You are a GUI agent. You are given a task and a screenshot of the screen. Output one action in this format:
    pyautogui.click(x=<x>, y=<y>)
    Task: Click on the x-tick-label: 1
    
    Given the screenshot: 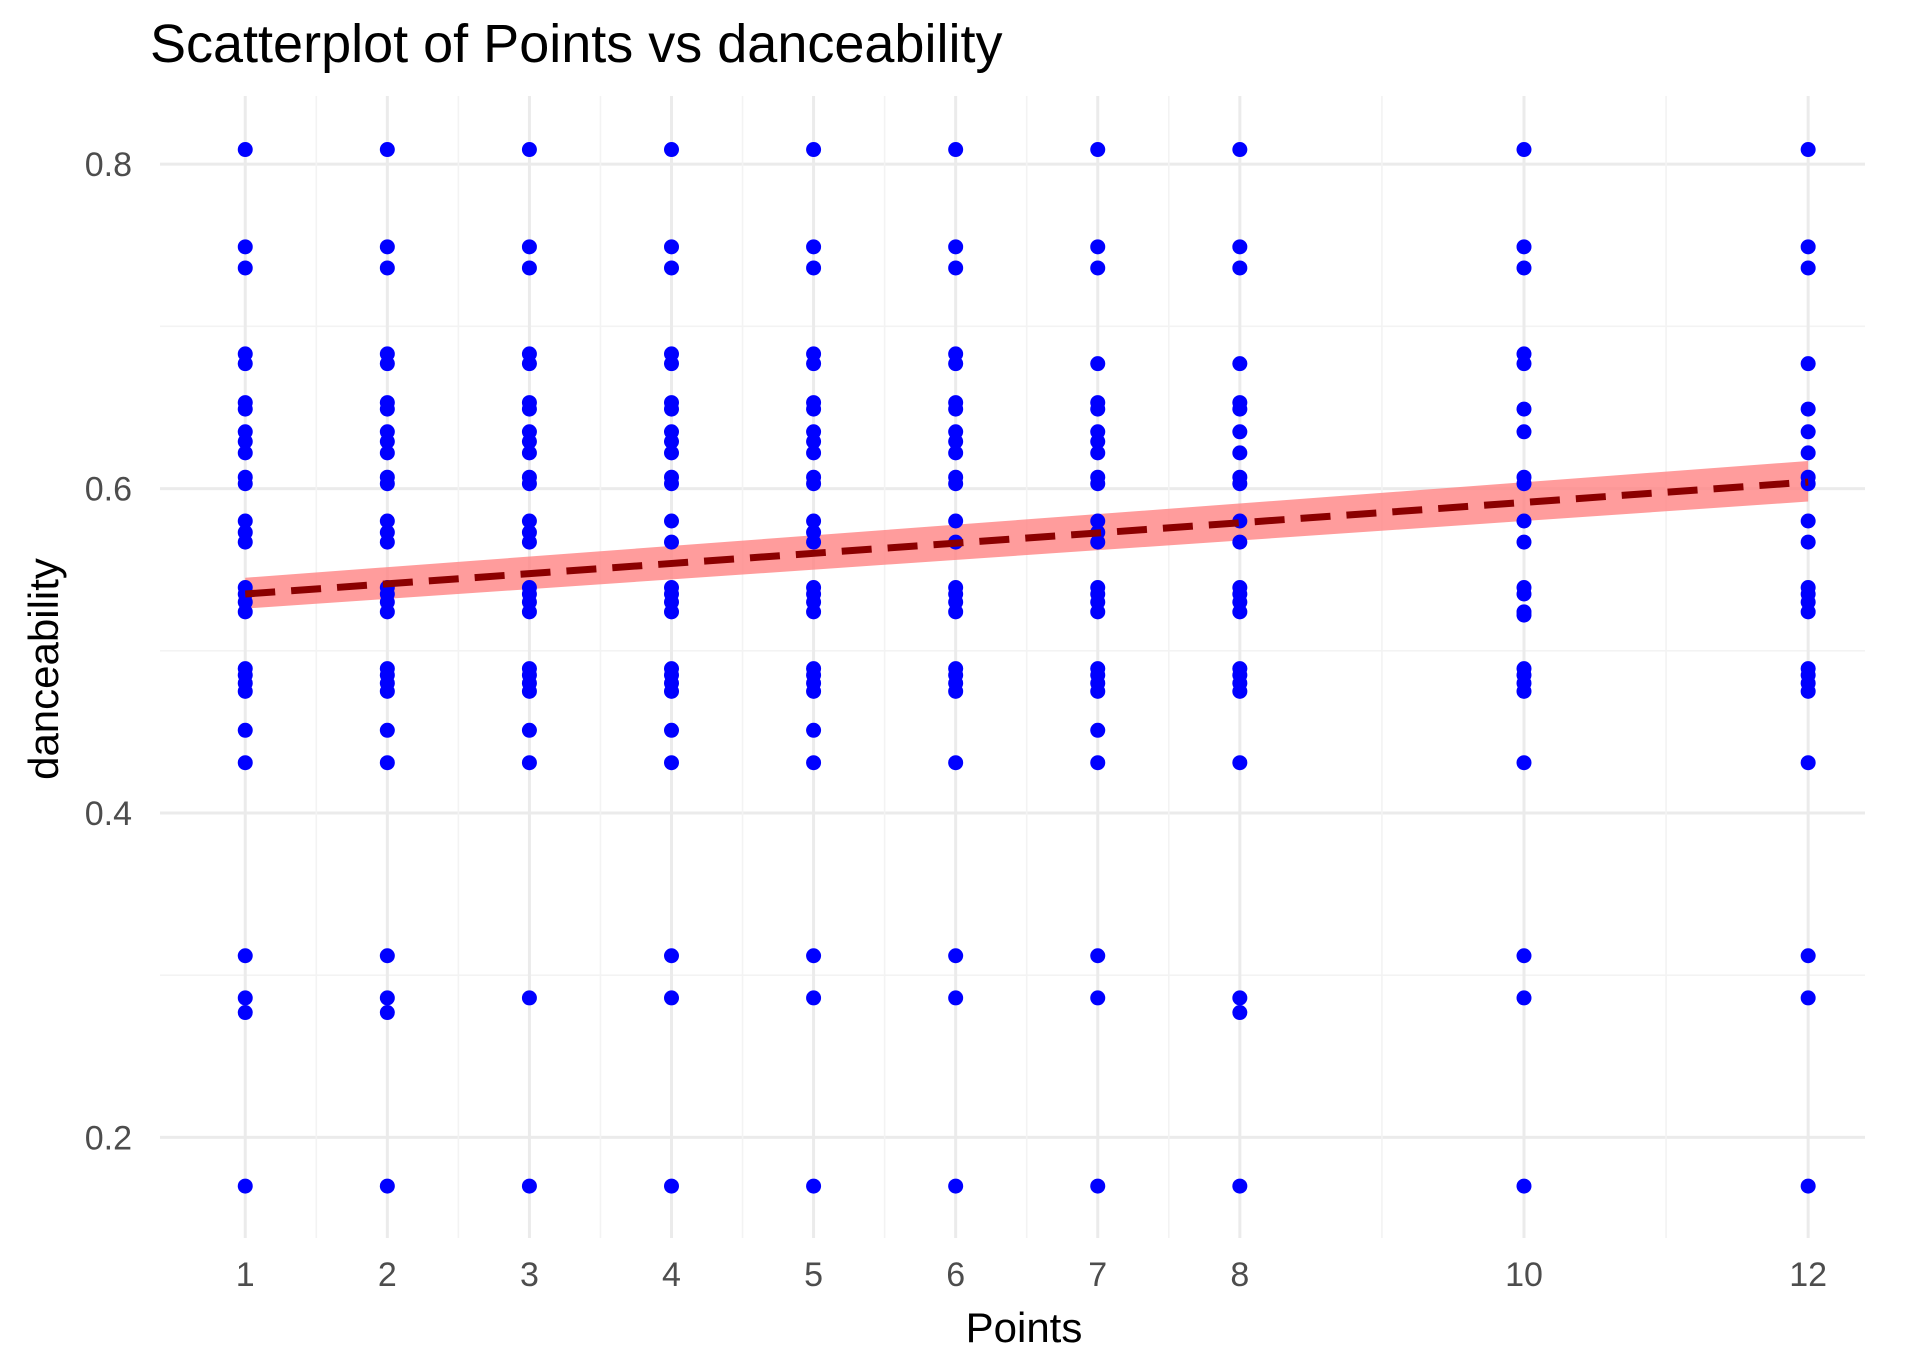 What is the action you would take?
    pyautogui.click(x=245, y=1275)
    